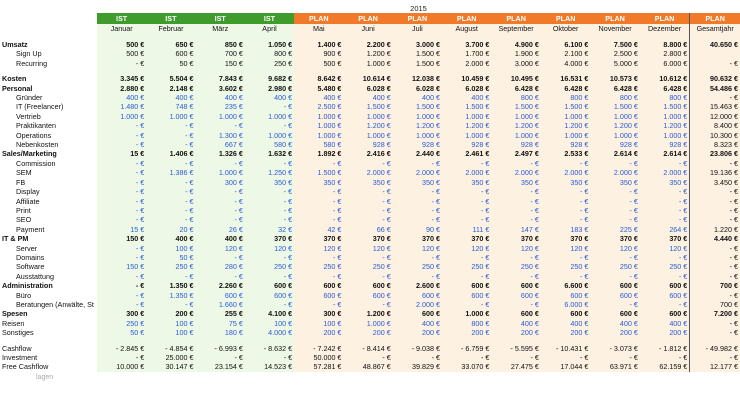  I want to click on value-cell: 6.428 €, so click(664, 88).